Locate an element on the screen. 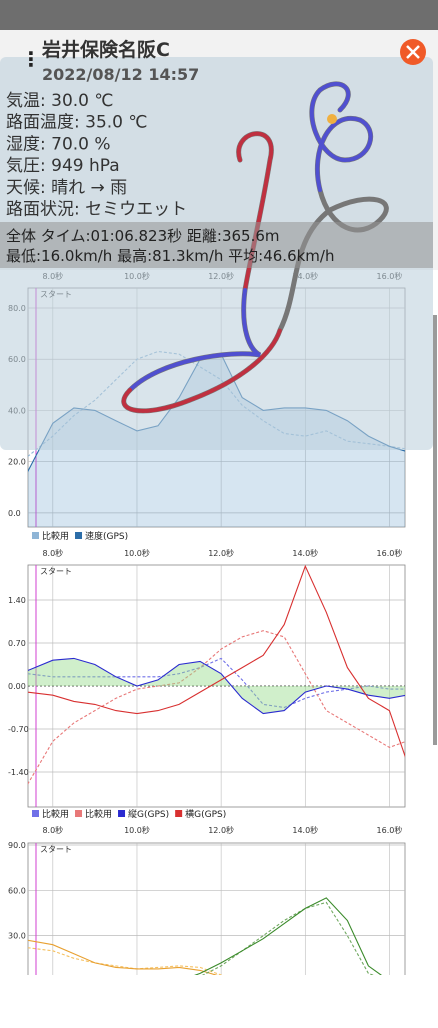  legend-label: 速度(GPS) is located at coordinates (106, 536).